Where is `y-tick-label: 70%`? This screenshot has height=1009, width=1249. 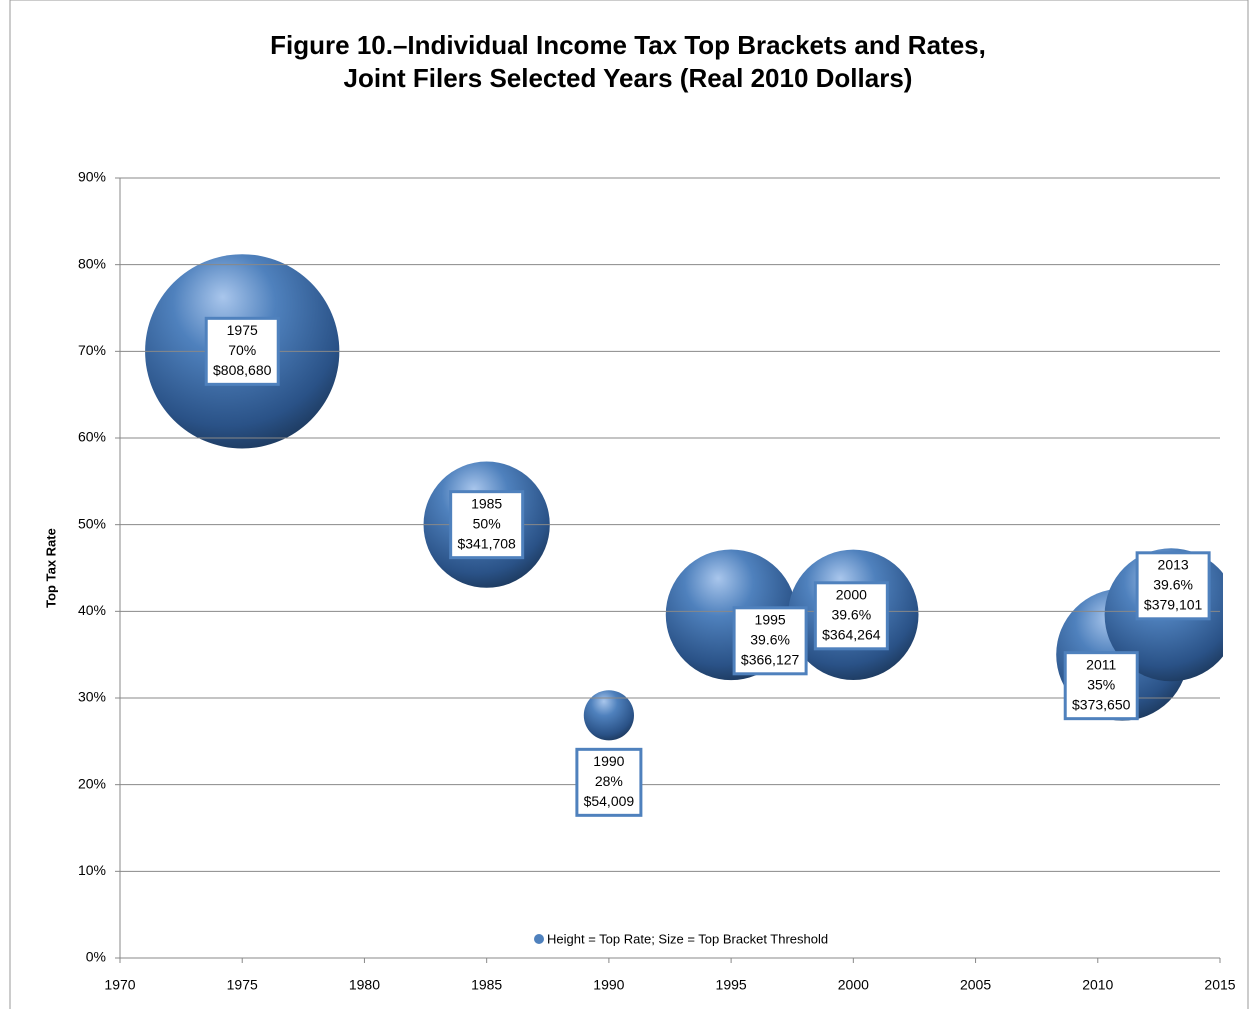 y-tick-label: 70% is located at coordinates (92, 350).